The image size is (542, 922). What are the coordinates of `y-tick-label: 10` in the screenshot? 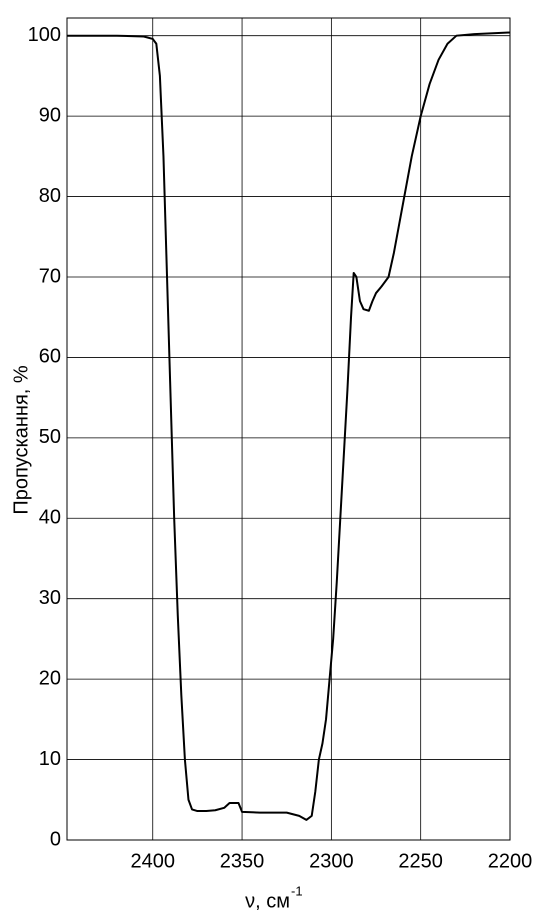 It's located at (50, 759).